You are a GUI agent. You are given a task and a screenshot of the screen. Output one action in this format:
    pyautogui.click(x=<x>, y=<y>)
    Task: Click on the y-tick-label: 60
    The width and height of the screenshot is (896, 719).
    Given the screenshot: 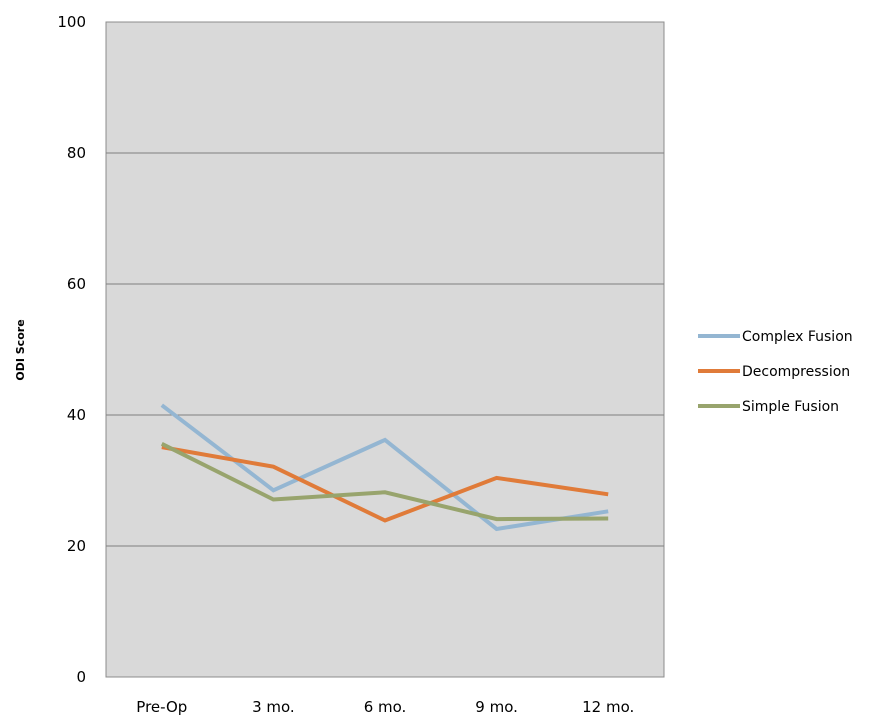 What is the action you would take?
    pyautogui.click(x=76, y=284)
    